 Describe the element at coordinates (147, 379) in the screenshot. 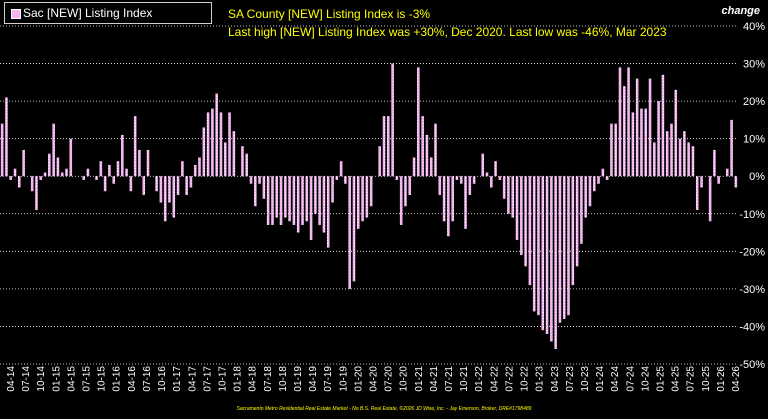

I see `x-tick-label: 07-16` at that location.